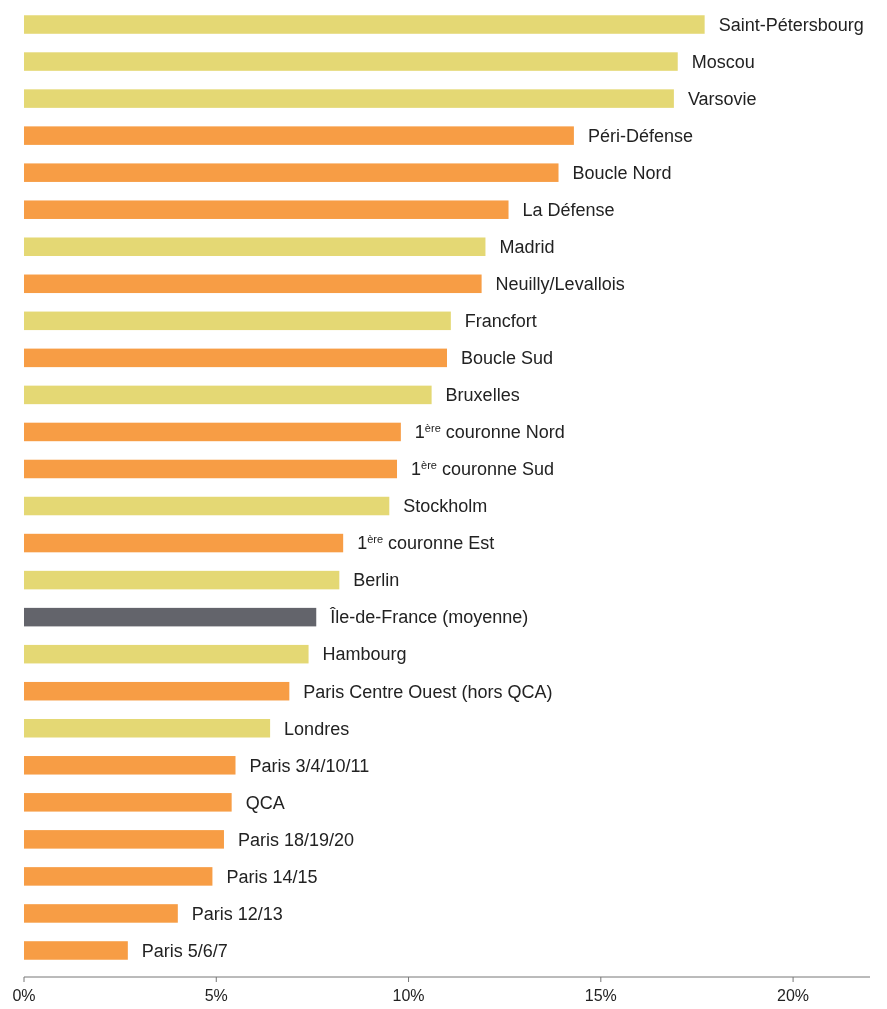 This screenshot has width=887, height=1009. Describe the element at coordinates (376, 580) in the screenshot. I see `y-tick-label: Berlin` at that location.